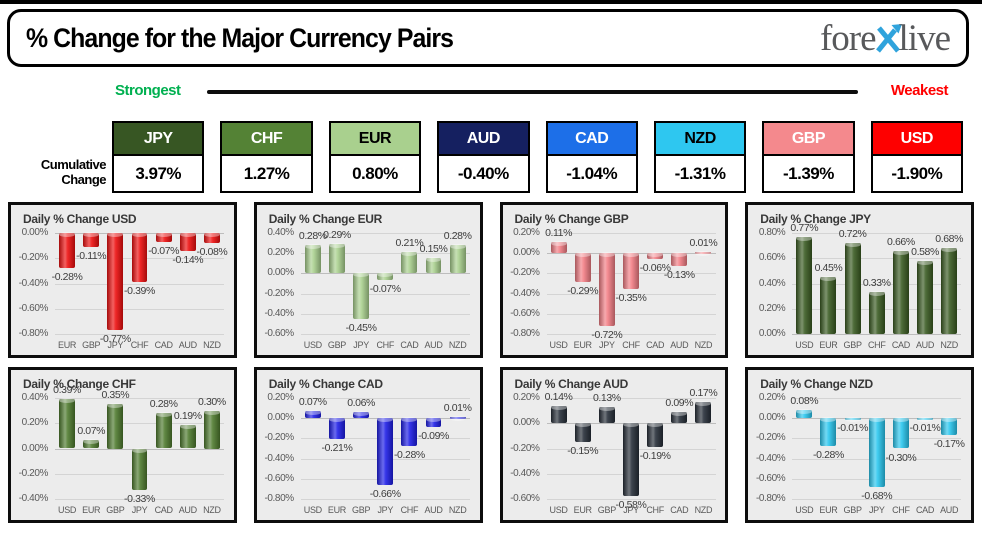 The height and width of the screenshot is (537, 982). Describe the element at coordinates (852, 234) in the screenshot. I see `data-label: 0.72%` at that location.